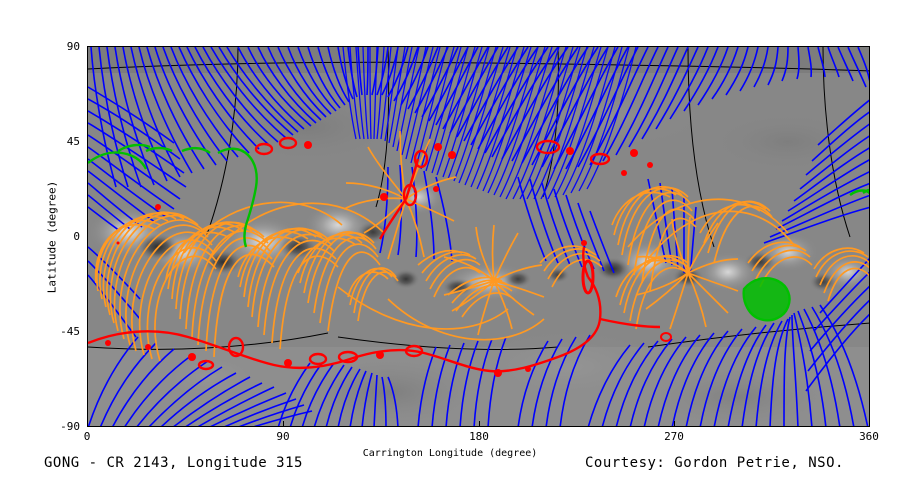 This screenshot has width=900, height=480. Describe the element at coordinates (450, 453) in the screenshot. I see `x-axis-label: Carrington Longitude (degree)` at that location.